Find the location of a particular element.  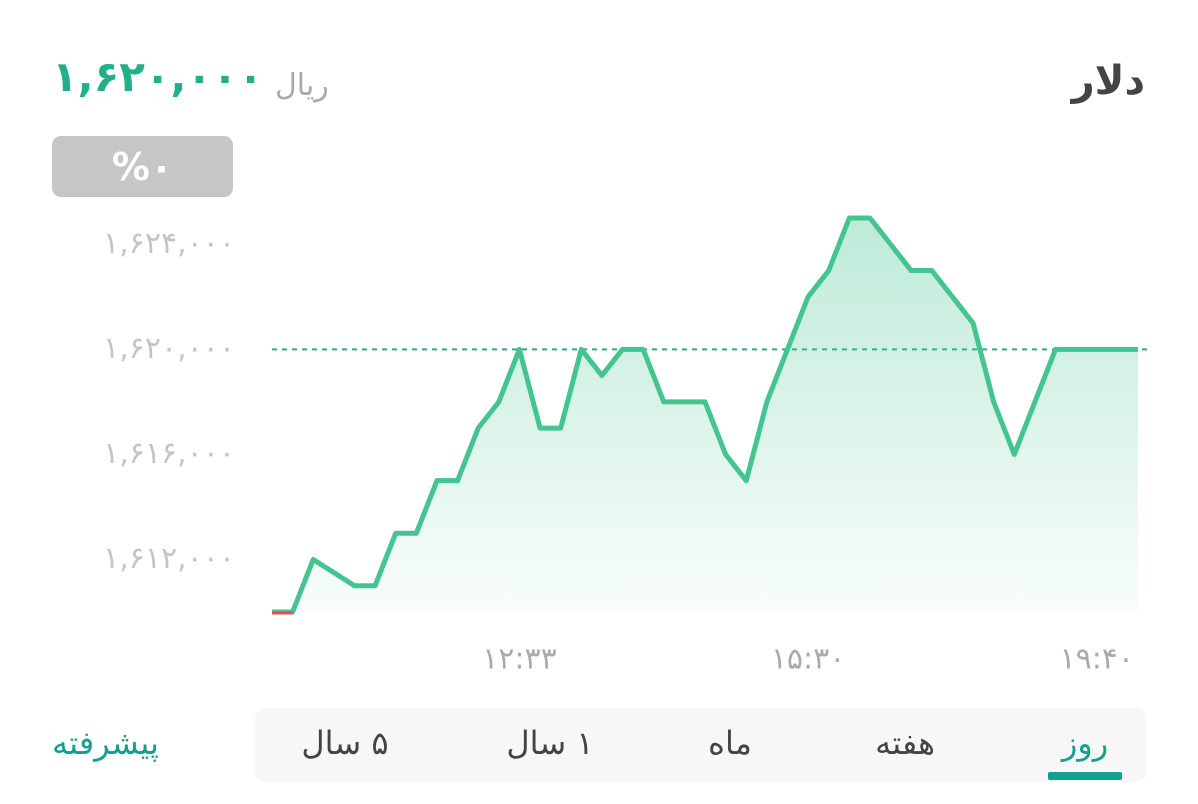

advanced-button: پیشرفته is located at coordinates (105, 743).